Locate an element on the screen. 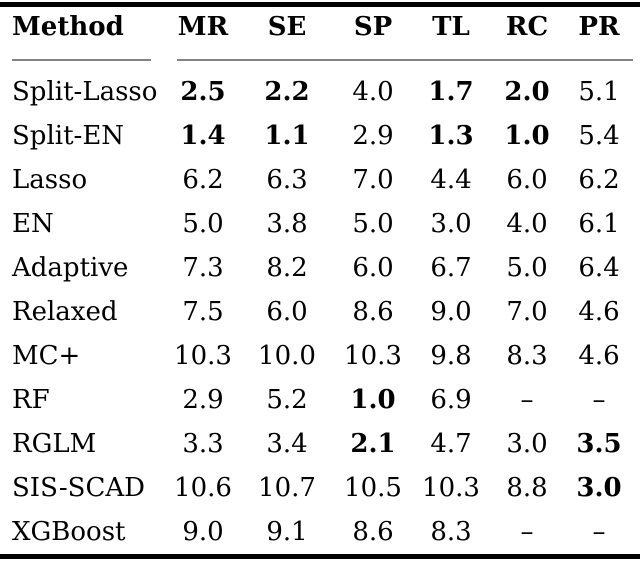  value-cell: 1.7 is located at coordinates (451, 92).